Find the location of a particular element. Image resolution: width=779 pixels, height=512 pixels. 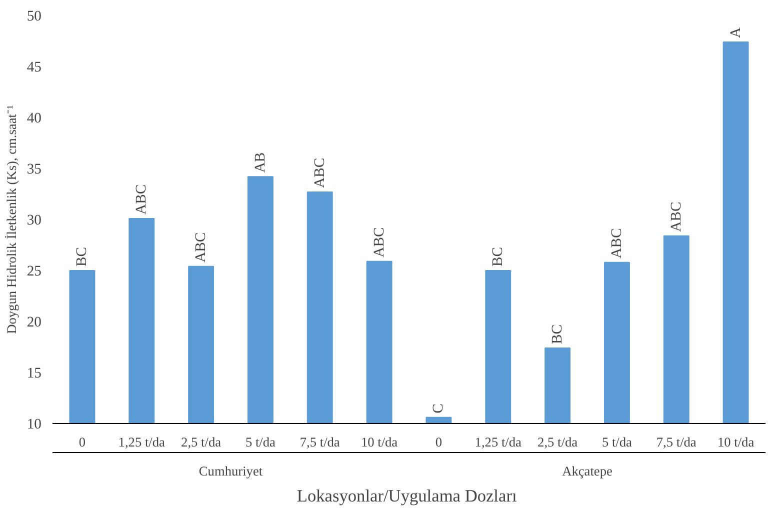

text: Akçatepe is located at coordinates (587, 471).